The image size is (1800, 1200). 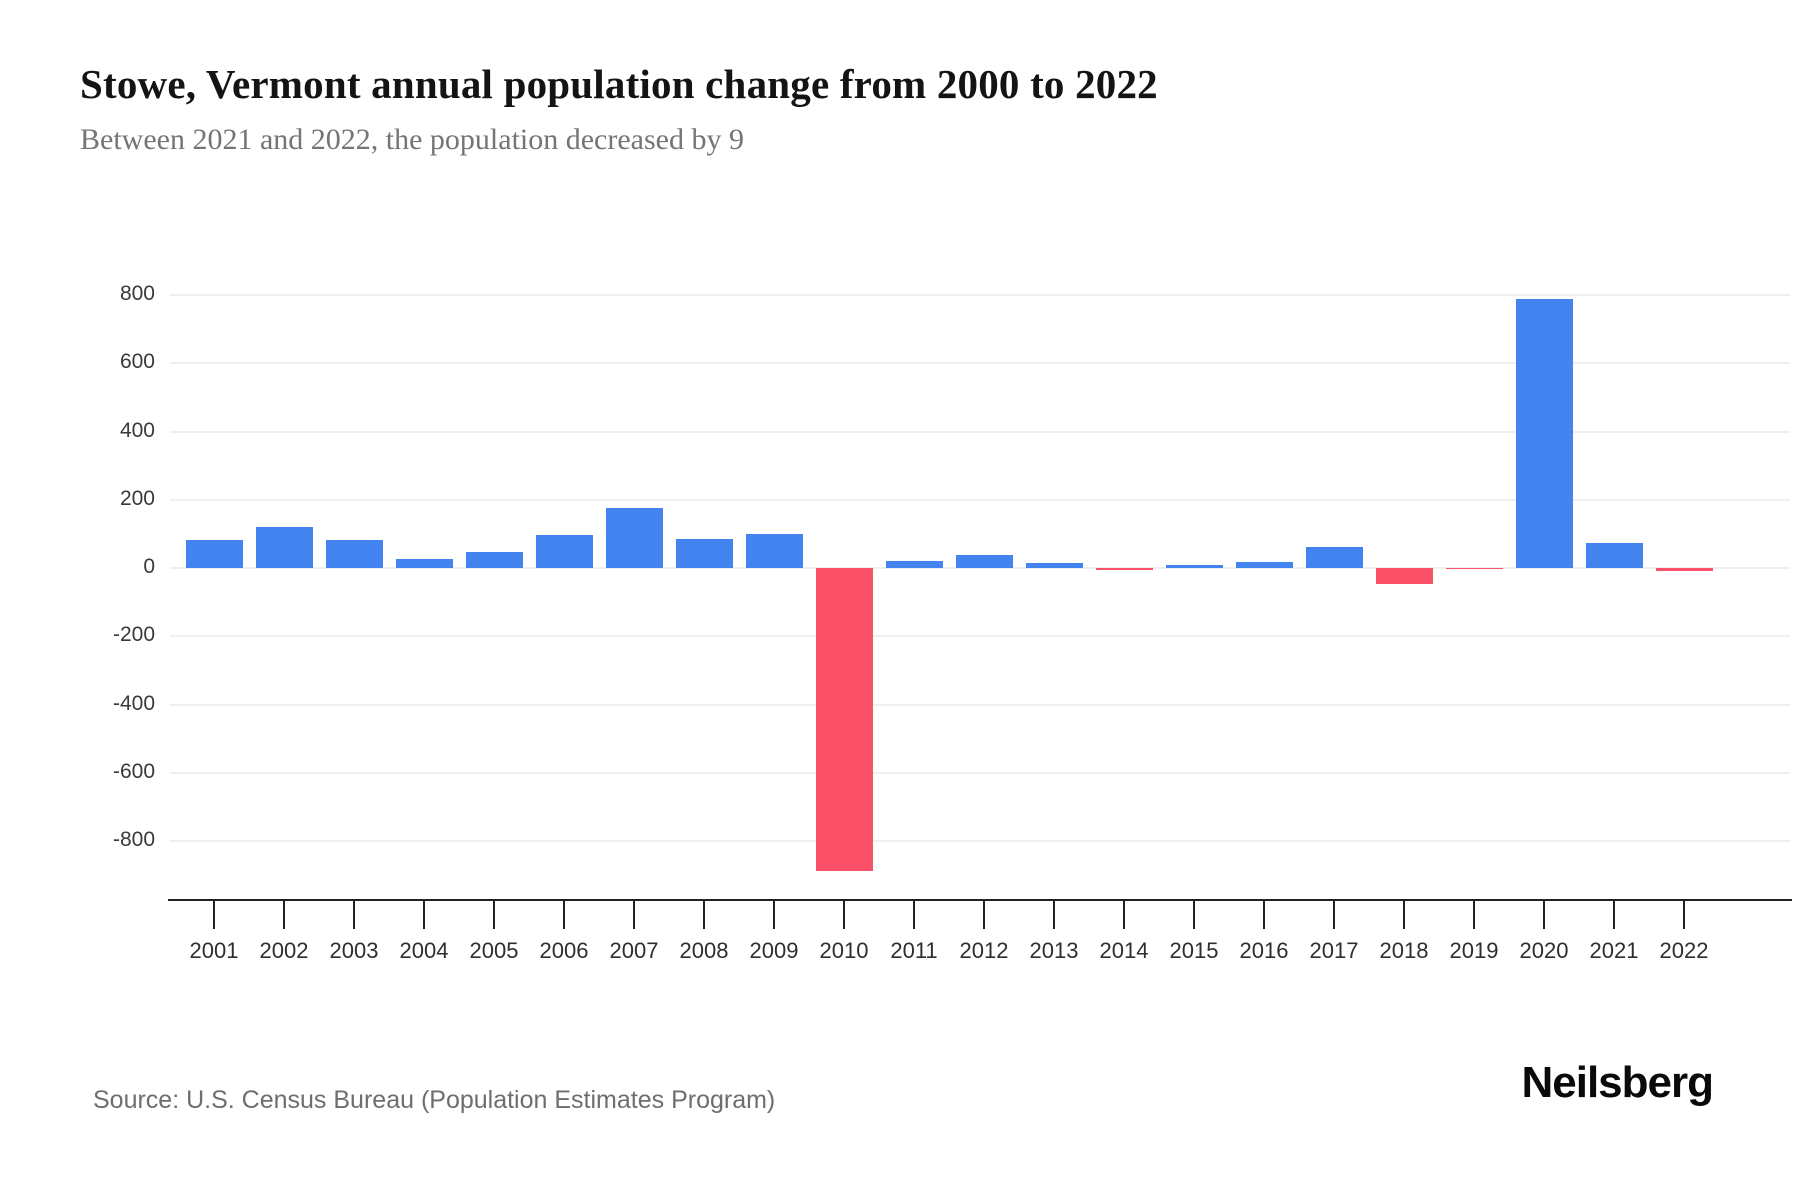 What do you see at coordinates (1684, 915) in the screenshot?
I see `x-tick-2022` at bounding box center [1684, 915].